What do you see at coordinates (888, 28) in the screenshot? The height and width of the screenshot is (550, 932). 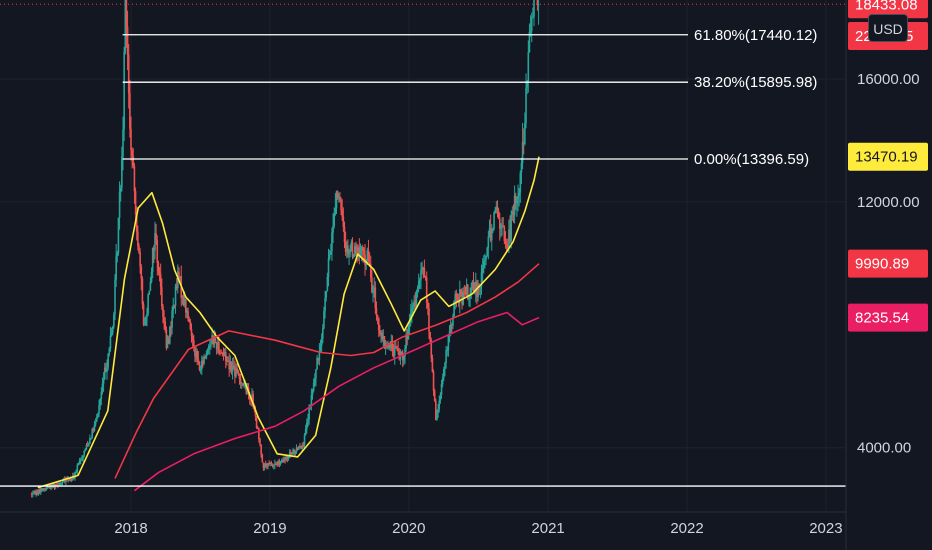 I see `currency-button: USD` at bounding box center [888, 28].